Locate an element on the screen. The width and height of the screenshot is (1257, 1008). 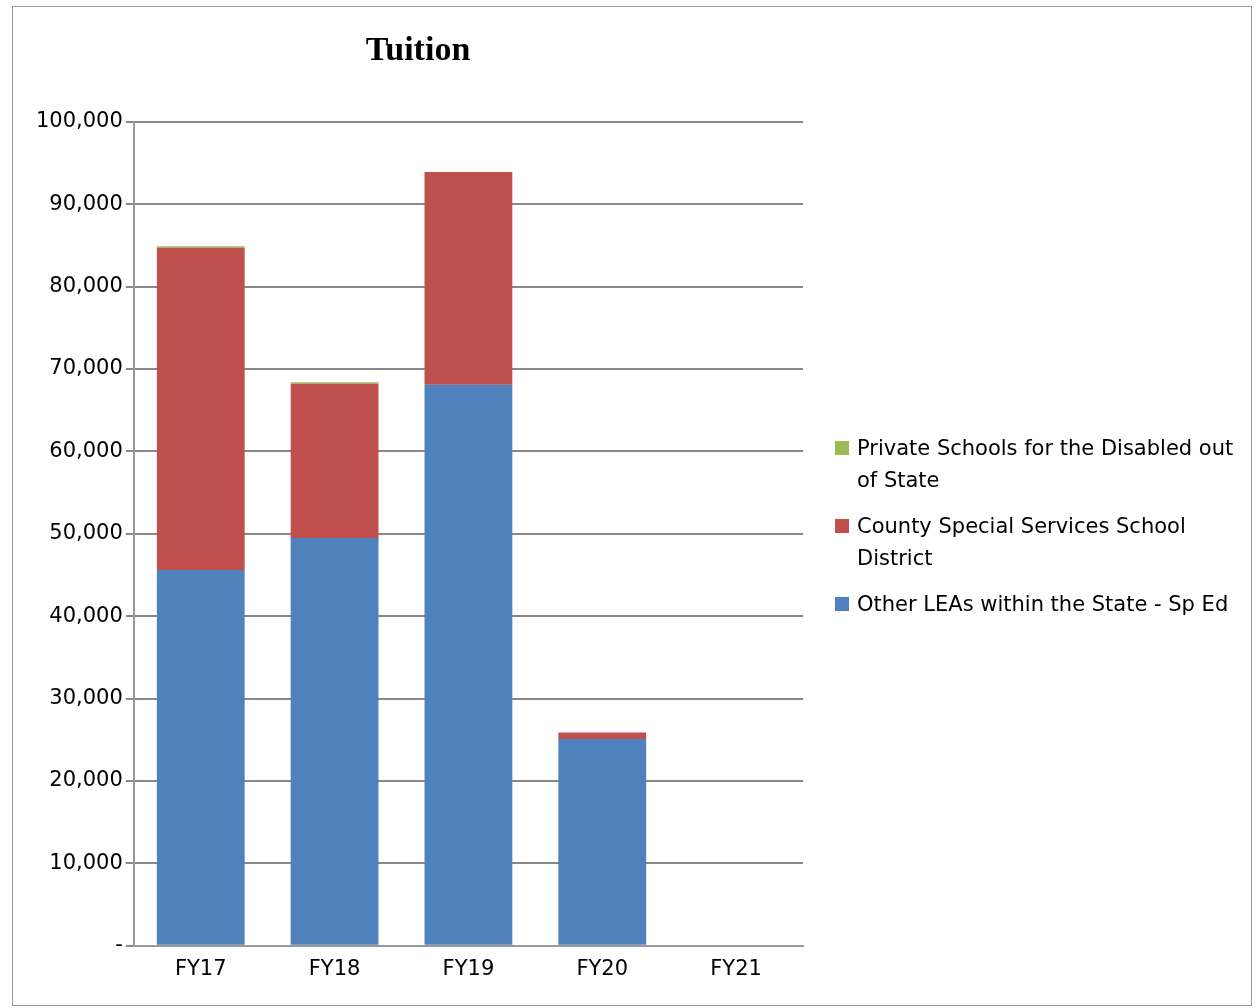
y-tick-label: 20,000 is located at coordinates (86, 779).